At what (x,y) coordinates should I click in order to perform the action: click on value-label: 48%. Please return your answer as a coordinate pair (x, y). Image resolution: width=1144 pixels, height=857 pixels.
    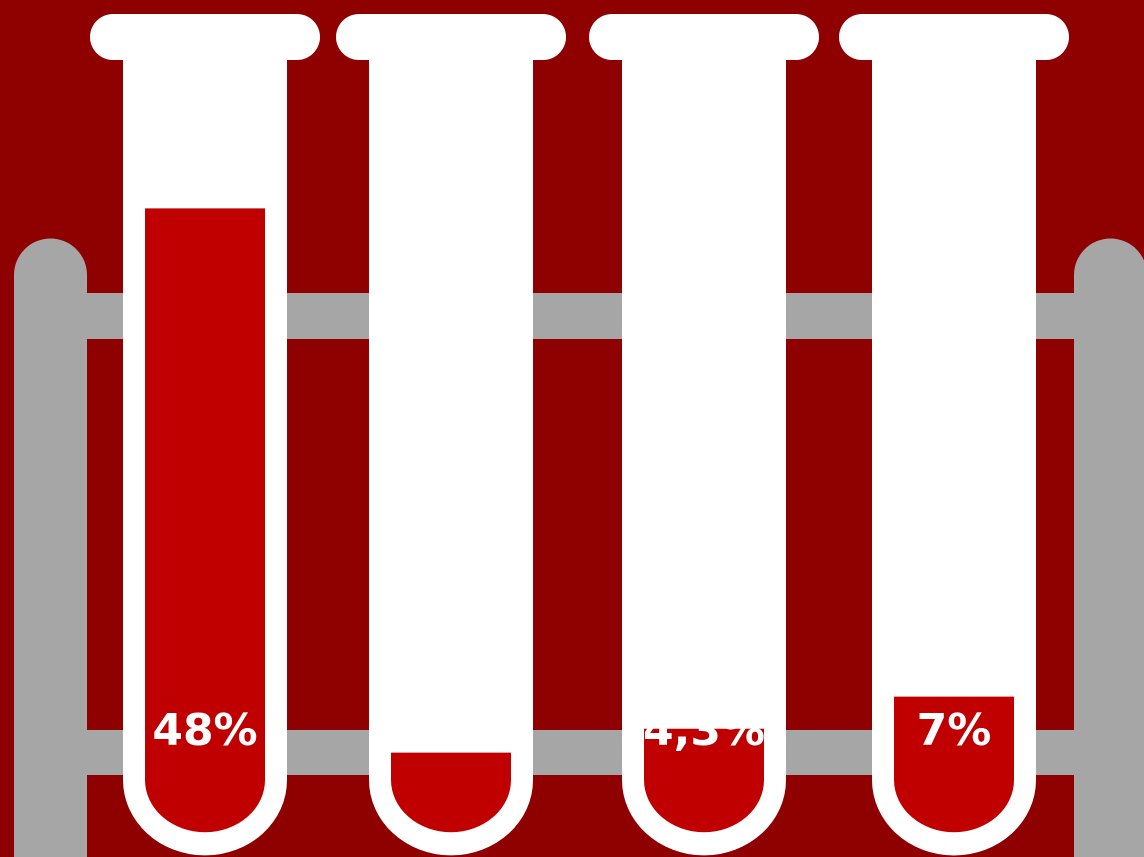
    Looking at the image, I should click on (204, 730).